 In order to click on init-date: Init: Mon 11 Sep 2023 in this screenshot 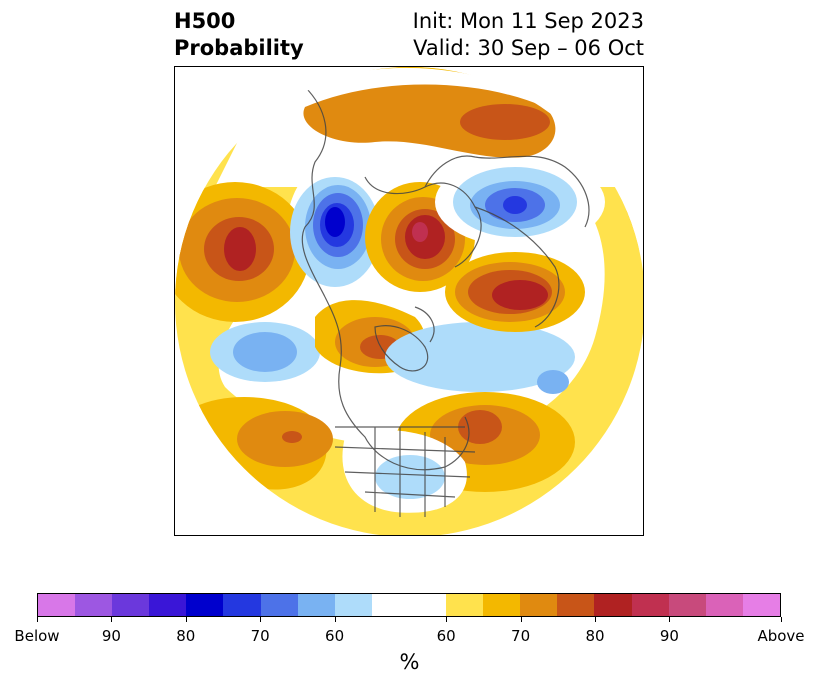, I will do `click(528, 21)`.